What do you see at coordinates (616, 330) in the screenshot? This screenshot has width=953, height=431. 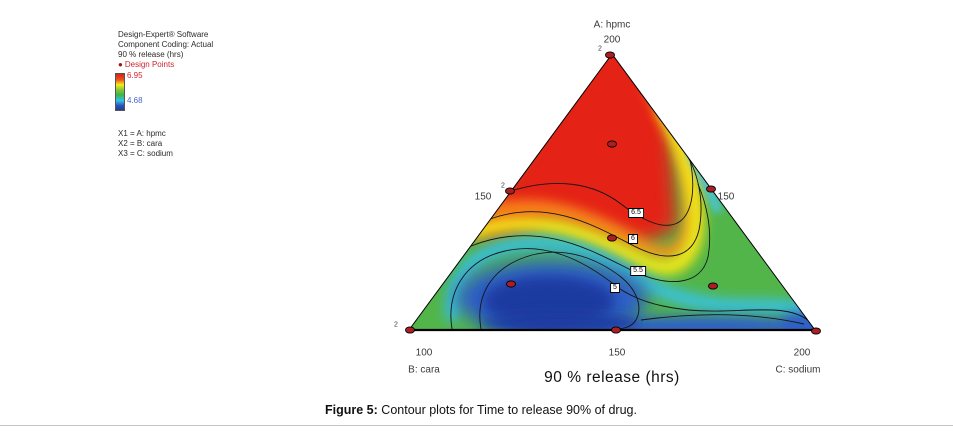 I see `design-point-bottom-edge` at bounding box center [616, 330].